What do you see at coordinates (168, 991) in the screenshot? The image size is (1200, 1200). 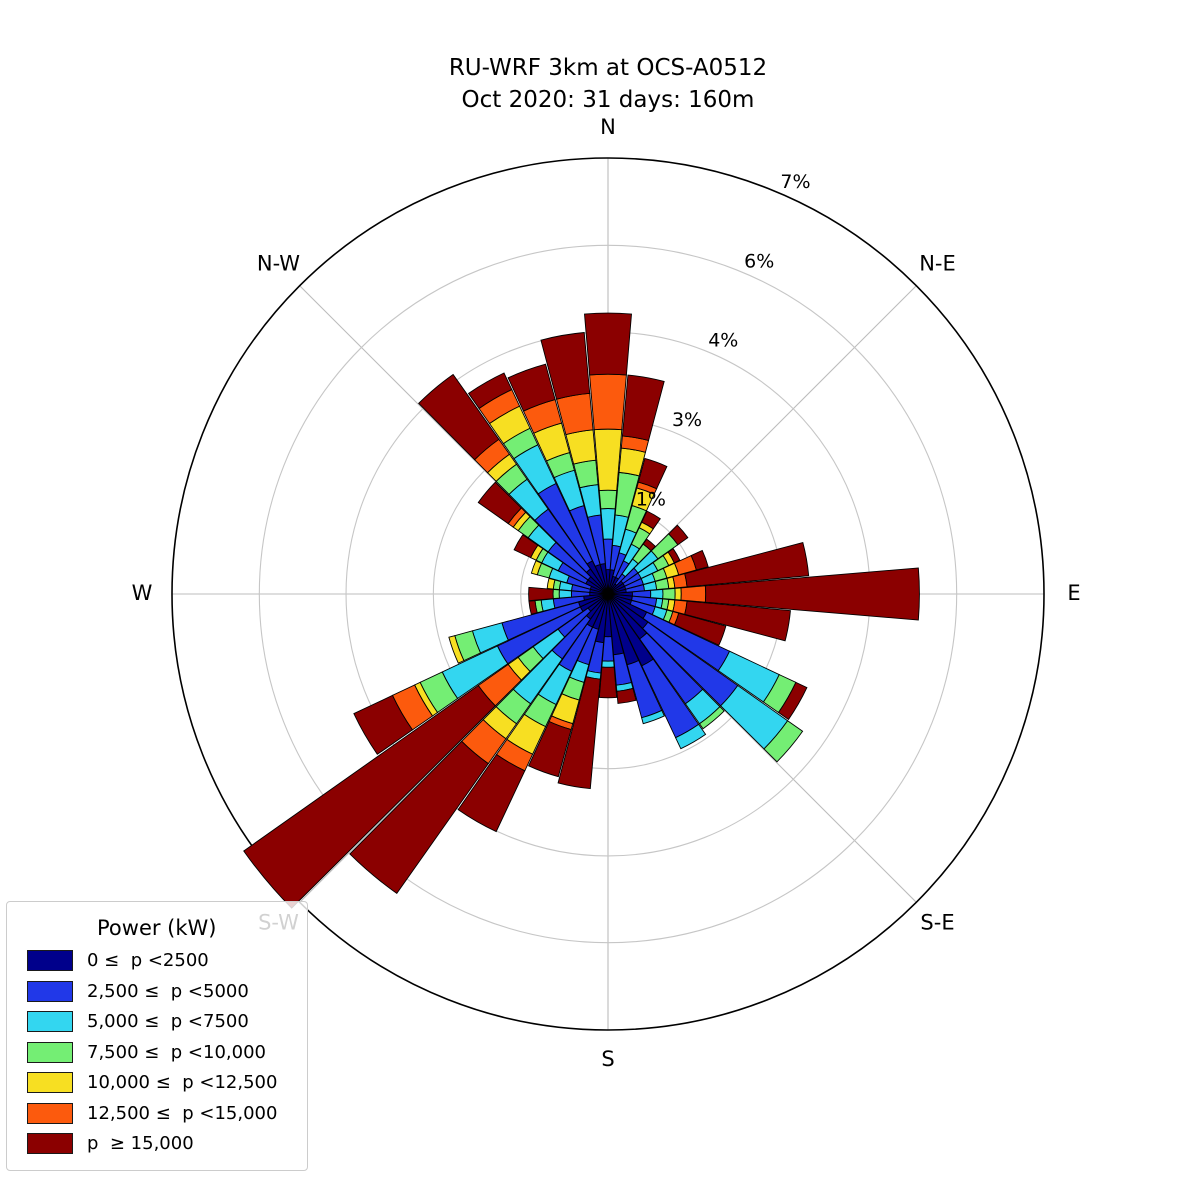 I see `legend-label: 2,500 ≤ p <5000` at bounding box center [168, 991].